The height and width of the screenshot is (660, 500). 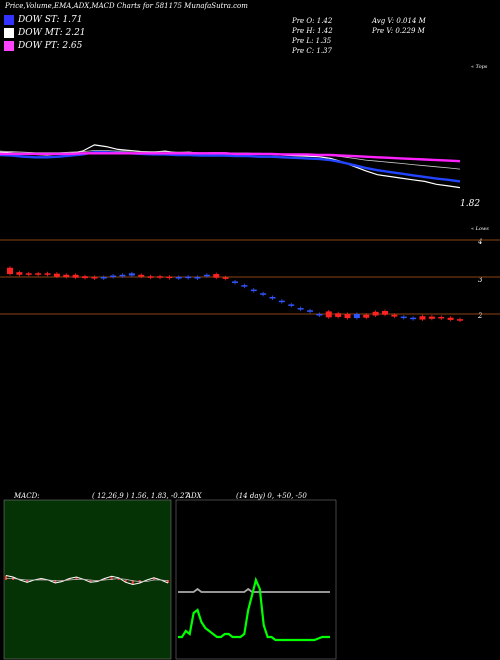 I want to click on legend-label-mt: DOW MT: 2.21, so click(x=52, y=33).